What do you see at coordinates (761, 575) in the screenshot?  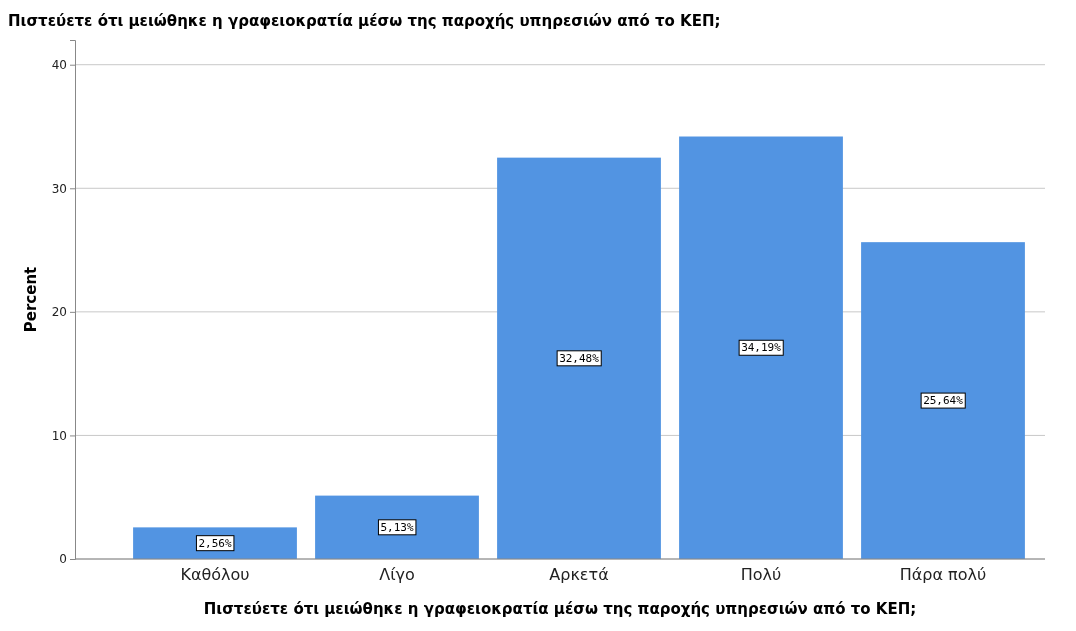 I see `x-tick-label: Πολύ` at bounding box center [761, 575].